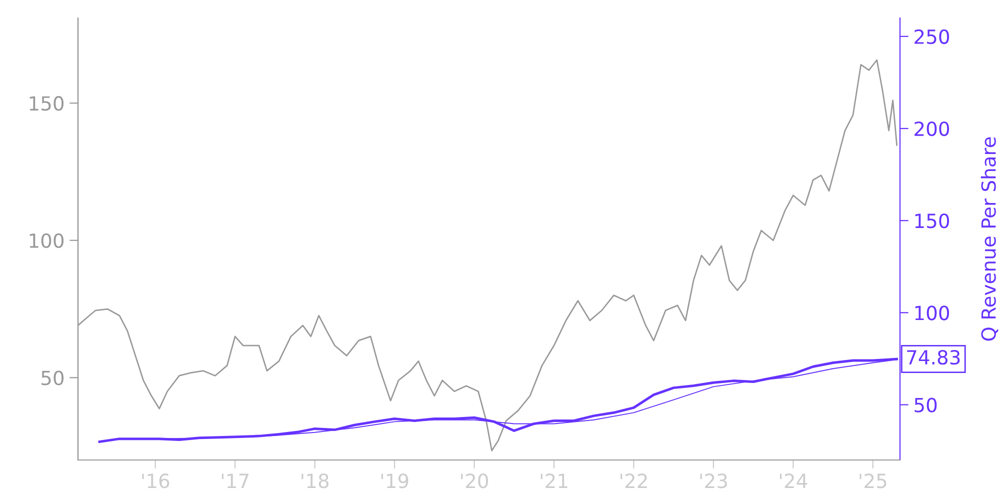 This screenshot has width=1000, height=500. I want to click on y2-axis-title: Q Revenue Per Share, so click(989, 239).